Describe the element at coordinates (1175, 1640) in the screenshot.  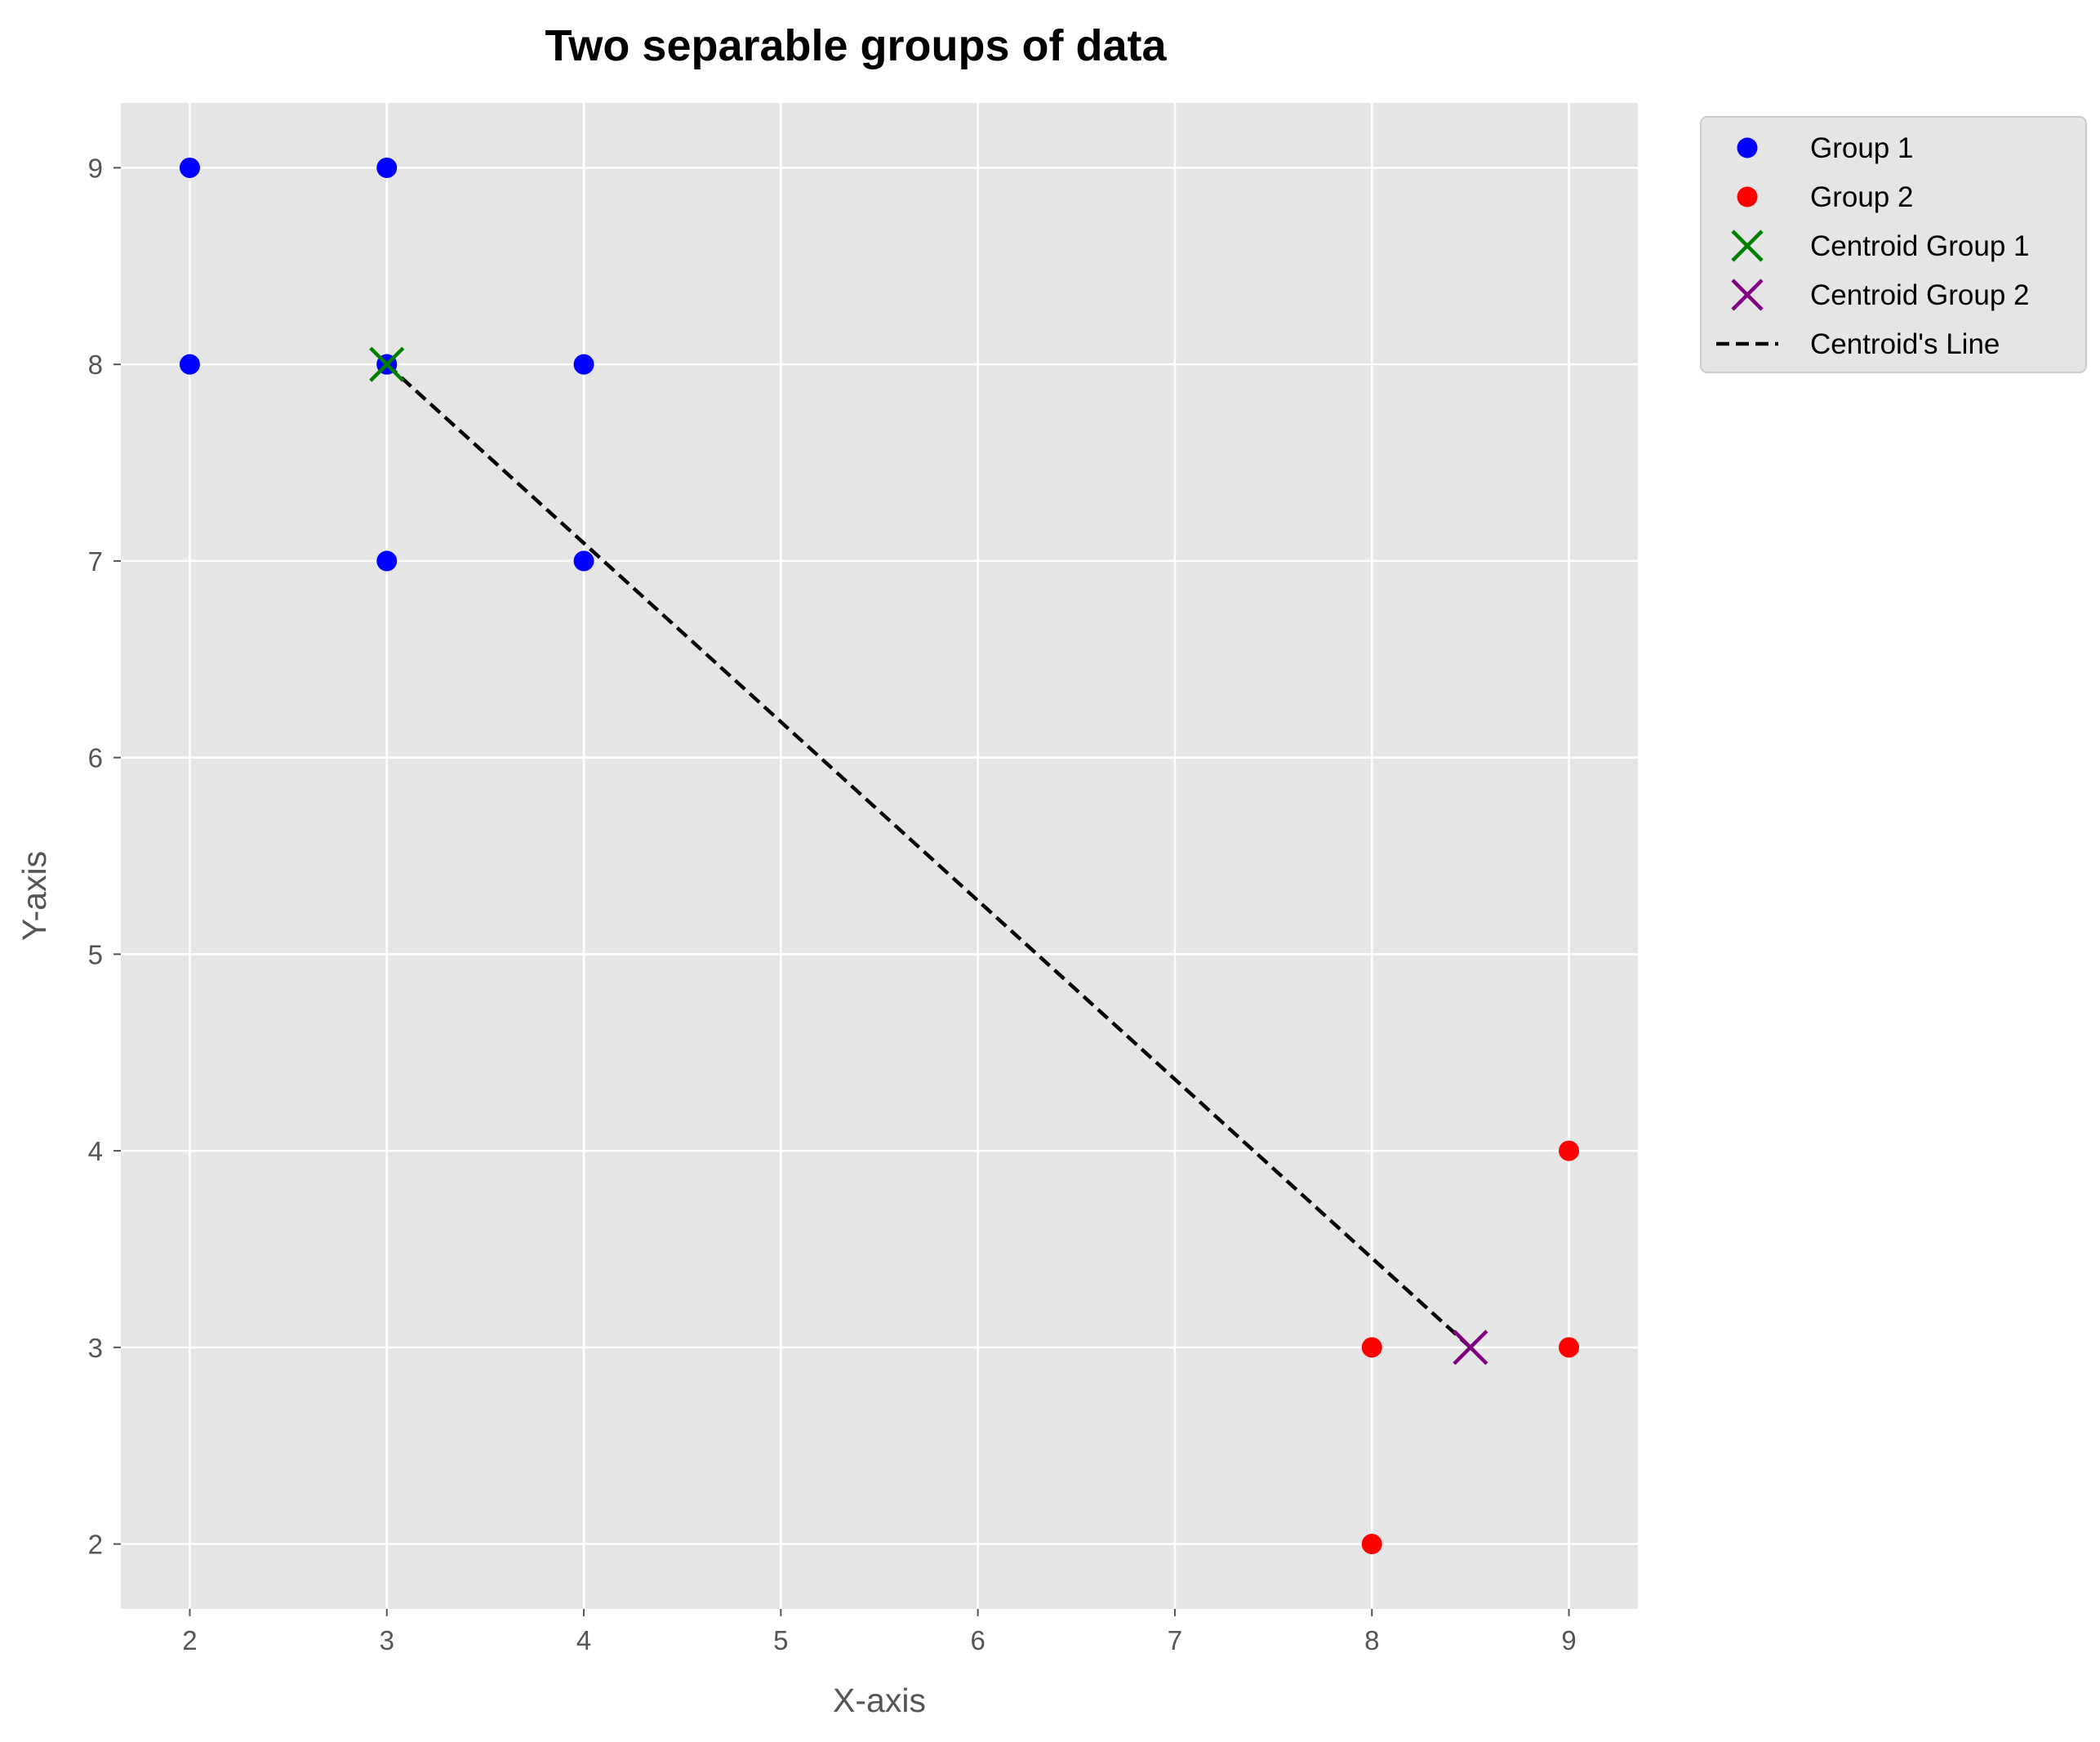
I see `x-tick-label: 7` at that location.